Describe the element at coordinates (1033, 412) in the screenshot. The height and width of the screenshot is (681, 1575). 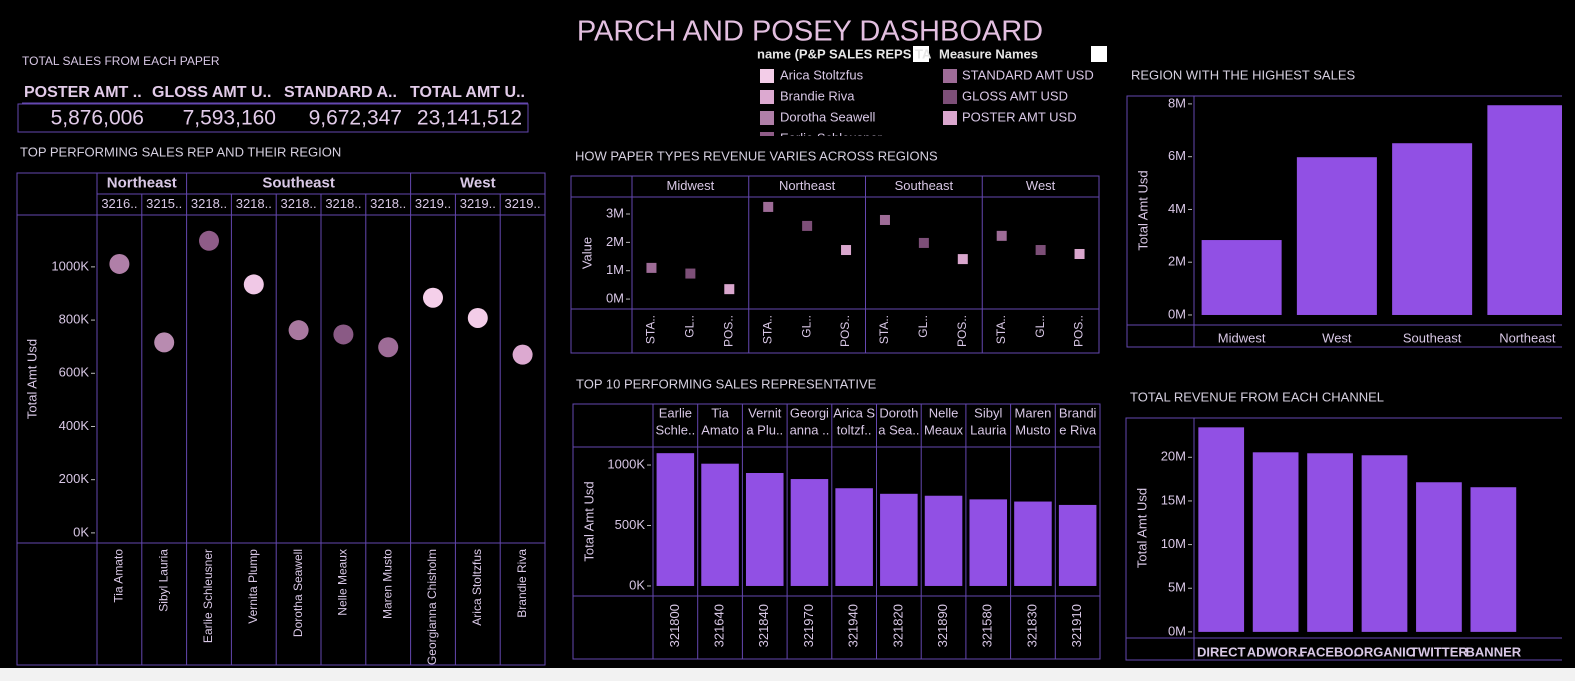
I see `x-header-label: Maren` at that location.